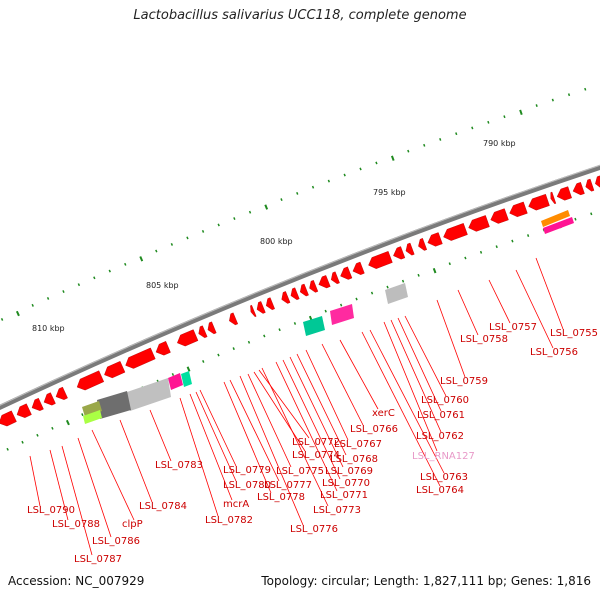  What do you see at coordinates (98, 559) in the screenshot?
I see `gene-label: LSL_0787` at bounding box center [98, 559].